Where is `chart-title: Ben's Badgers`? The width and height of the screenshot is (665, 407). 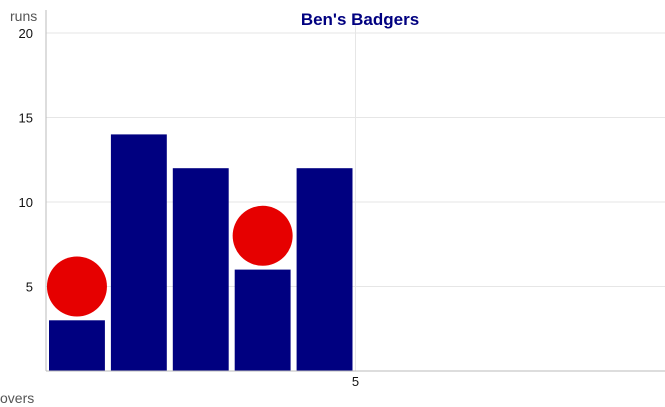
chart-title: Ben's Badgers is located at coordinates (360, 19).